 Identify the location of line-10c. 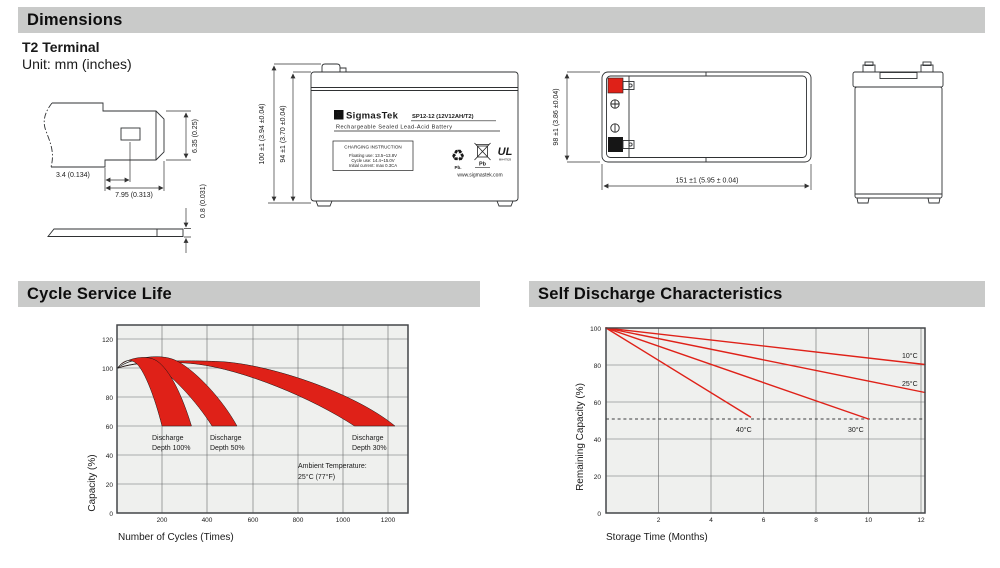
(765, 346).